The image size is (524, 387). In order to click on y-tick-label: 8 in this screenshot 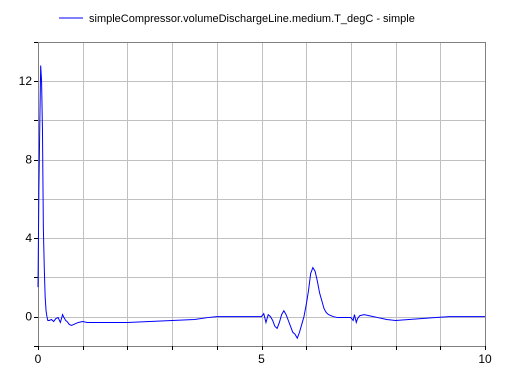, I will do `click(28, 160)`.